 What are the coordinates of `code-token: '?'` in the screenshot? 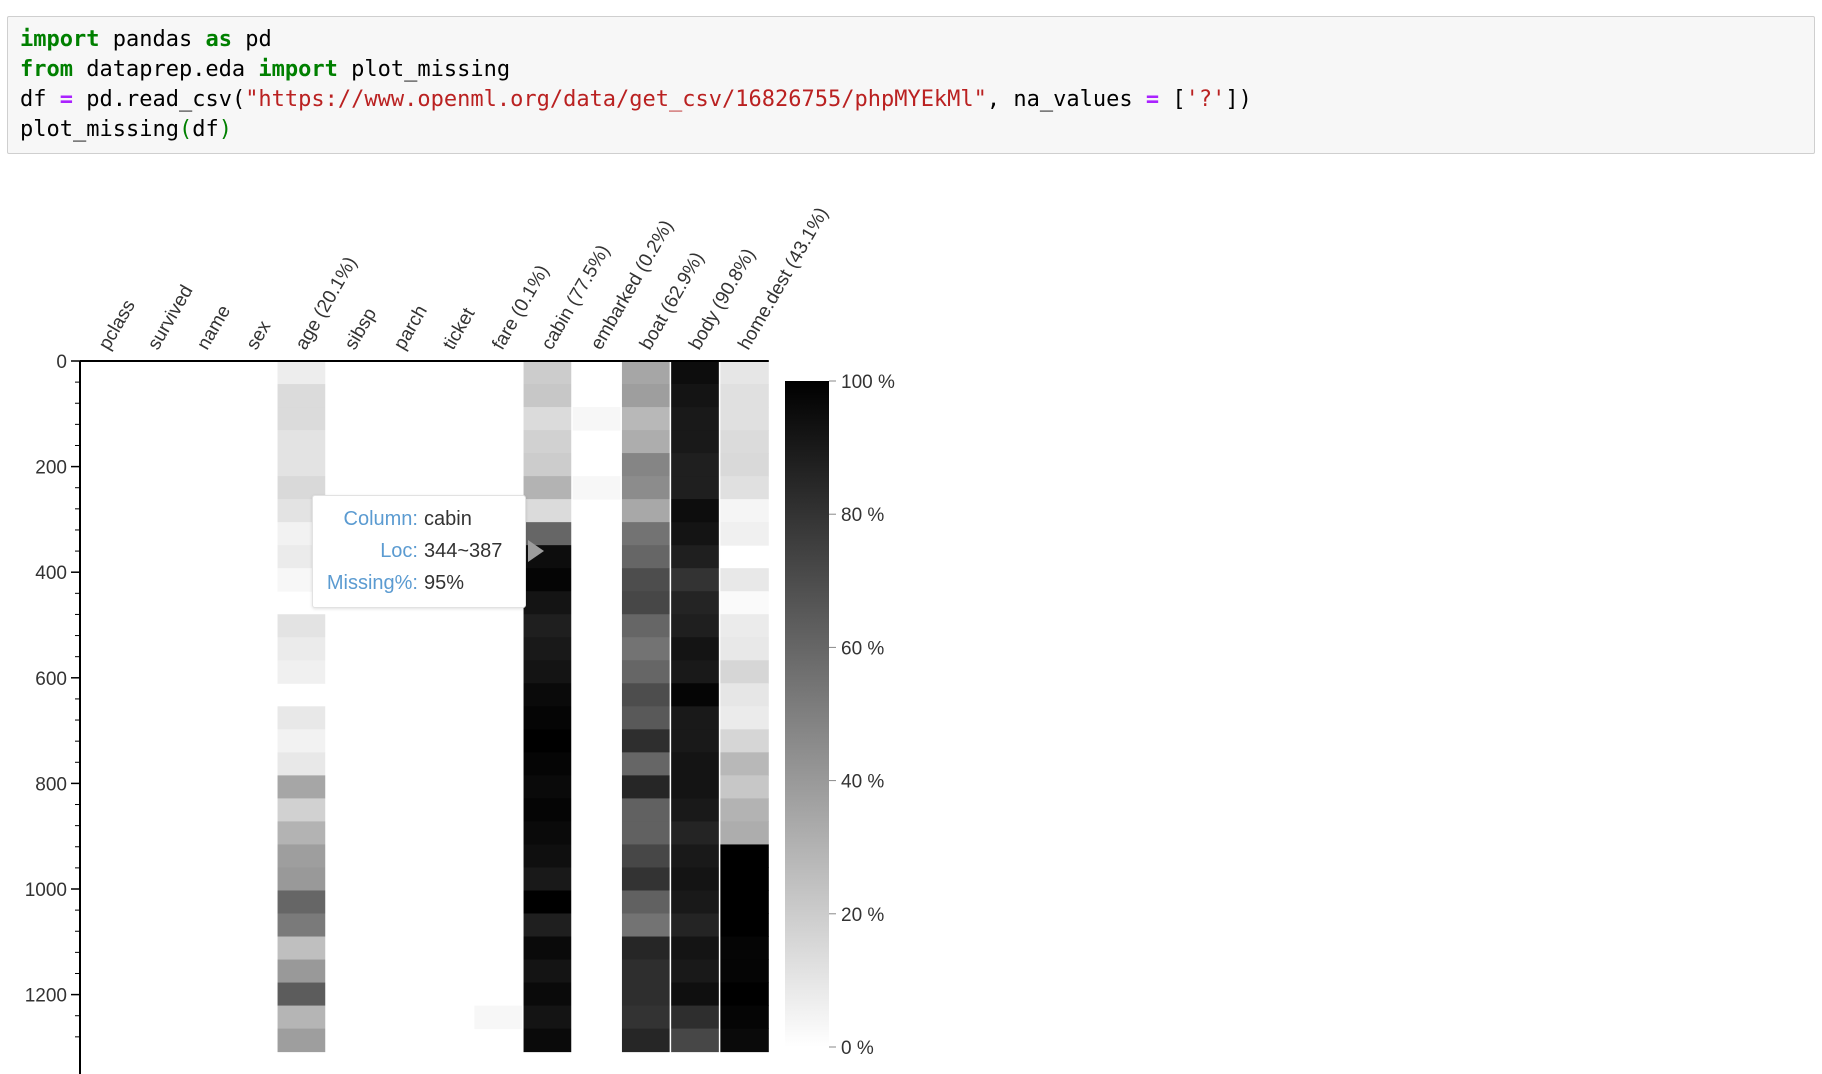 It's located at (1205, 99).